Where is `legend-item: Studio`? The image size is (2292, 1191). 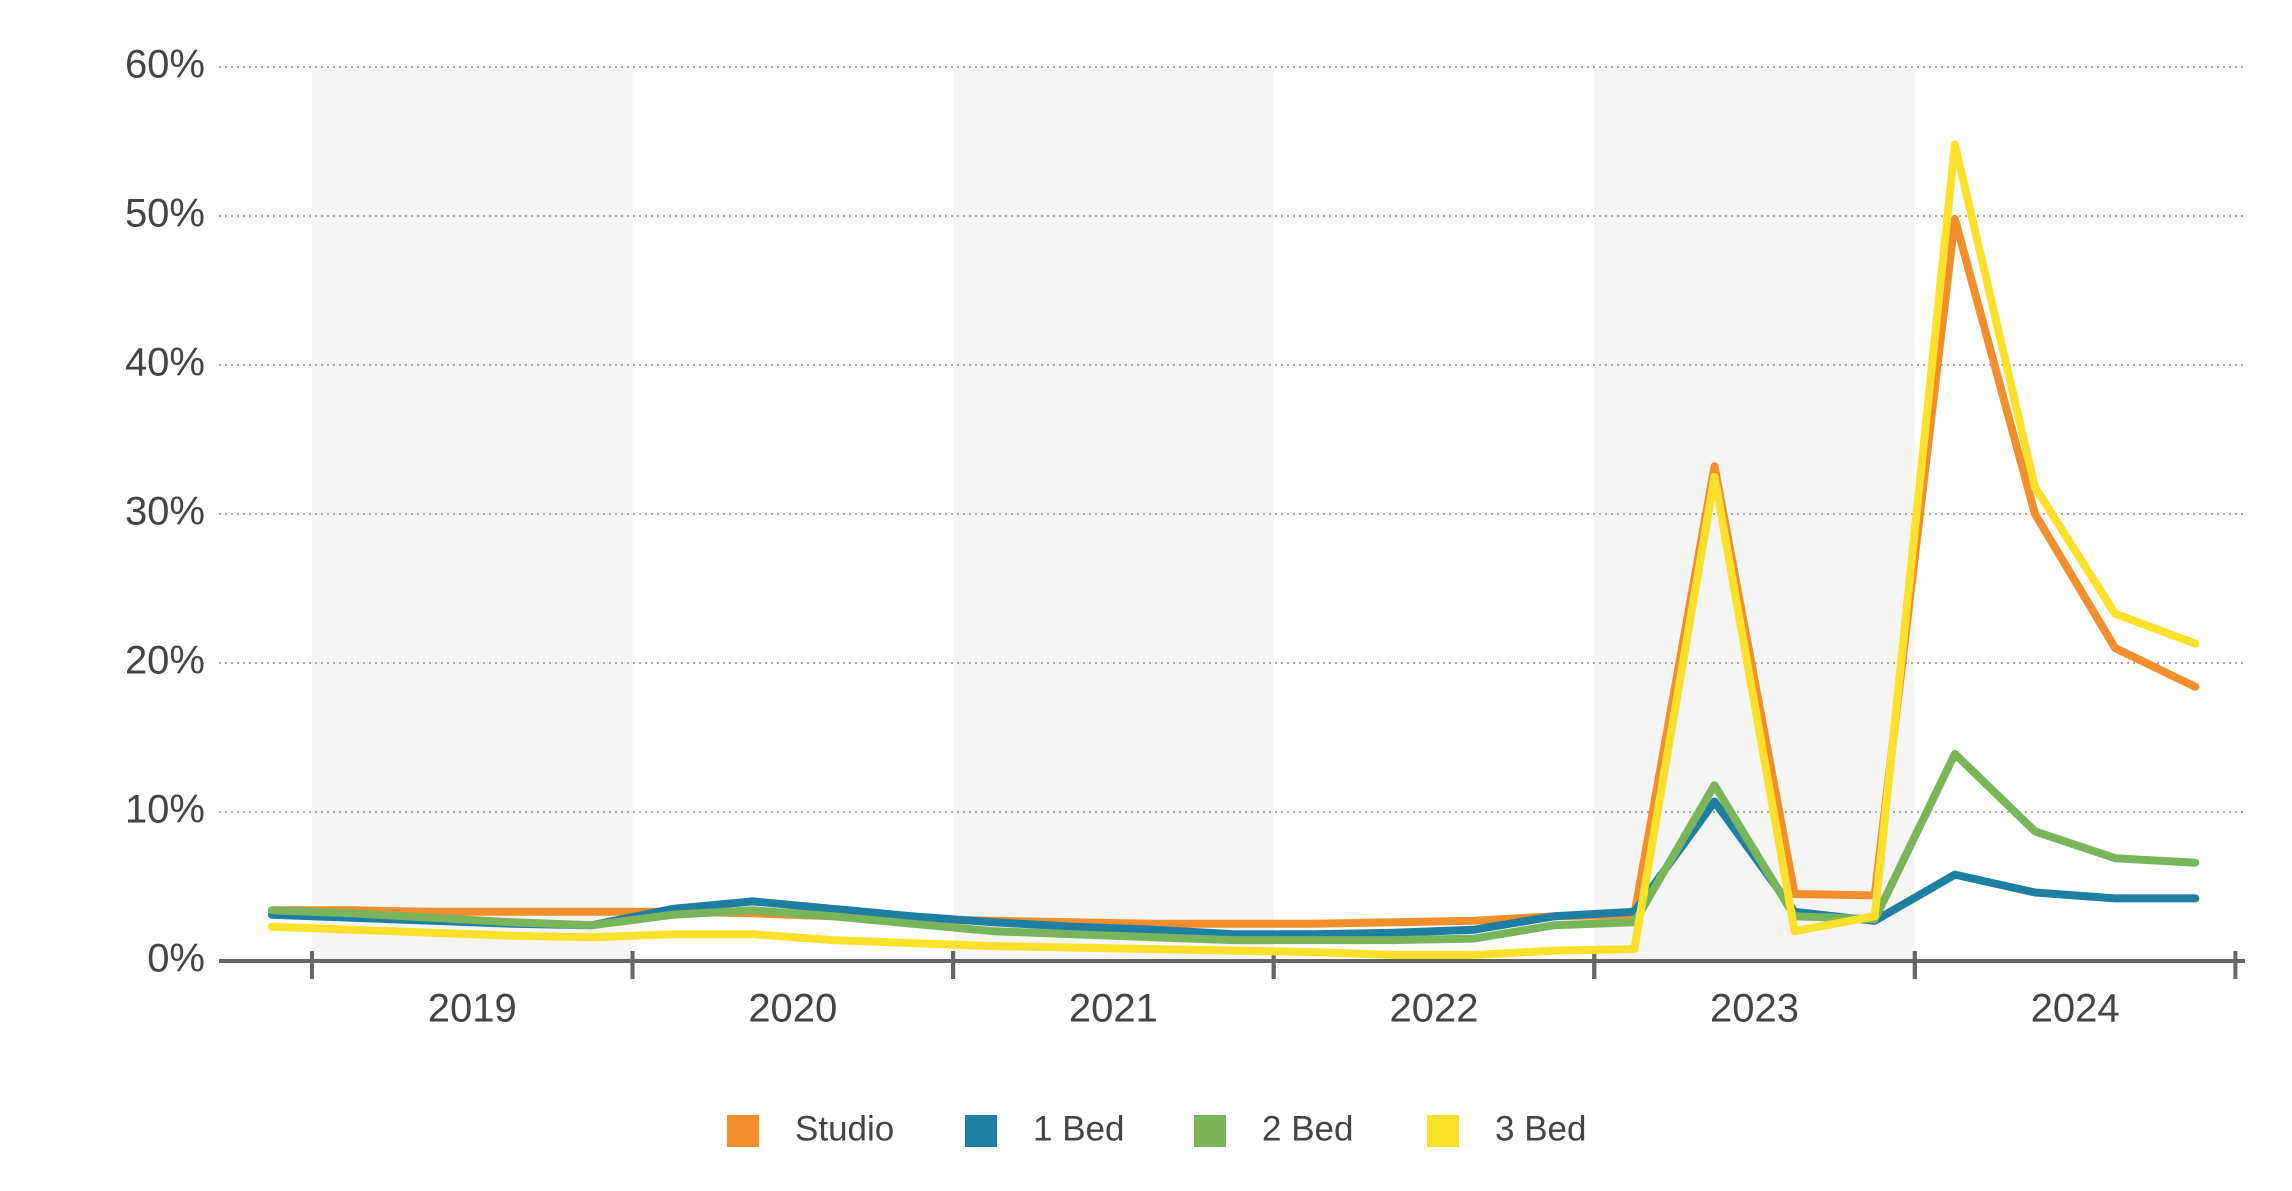 legend-item: Studio is located at coordinates (810, 1128).